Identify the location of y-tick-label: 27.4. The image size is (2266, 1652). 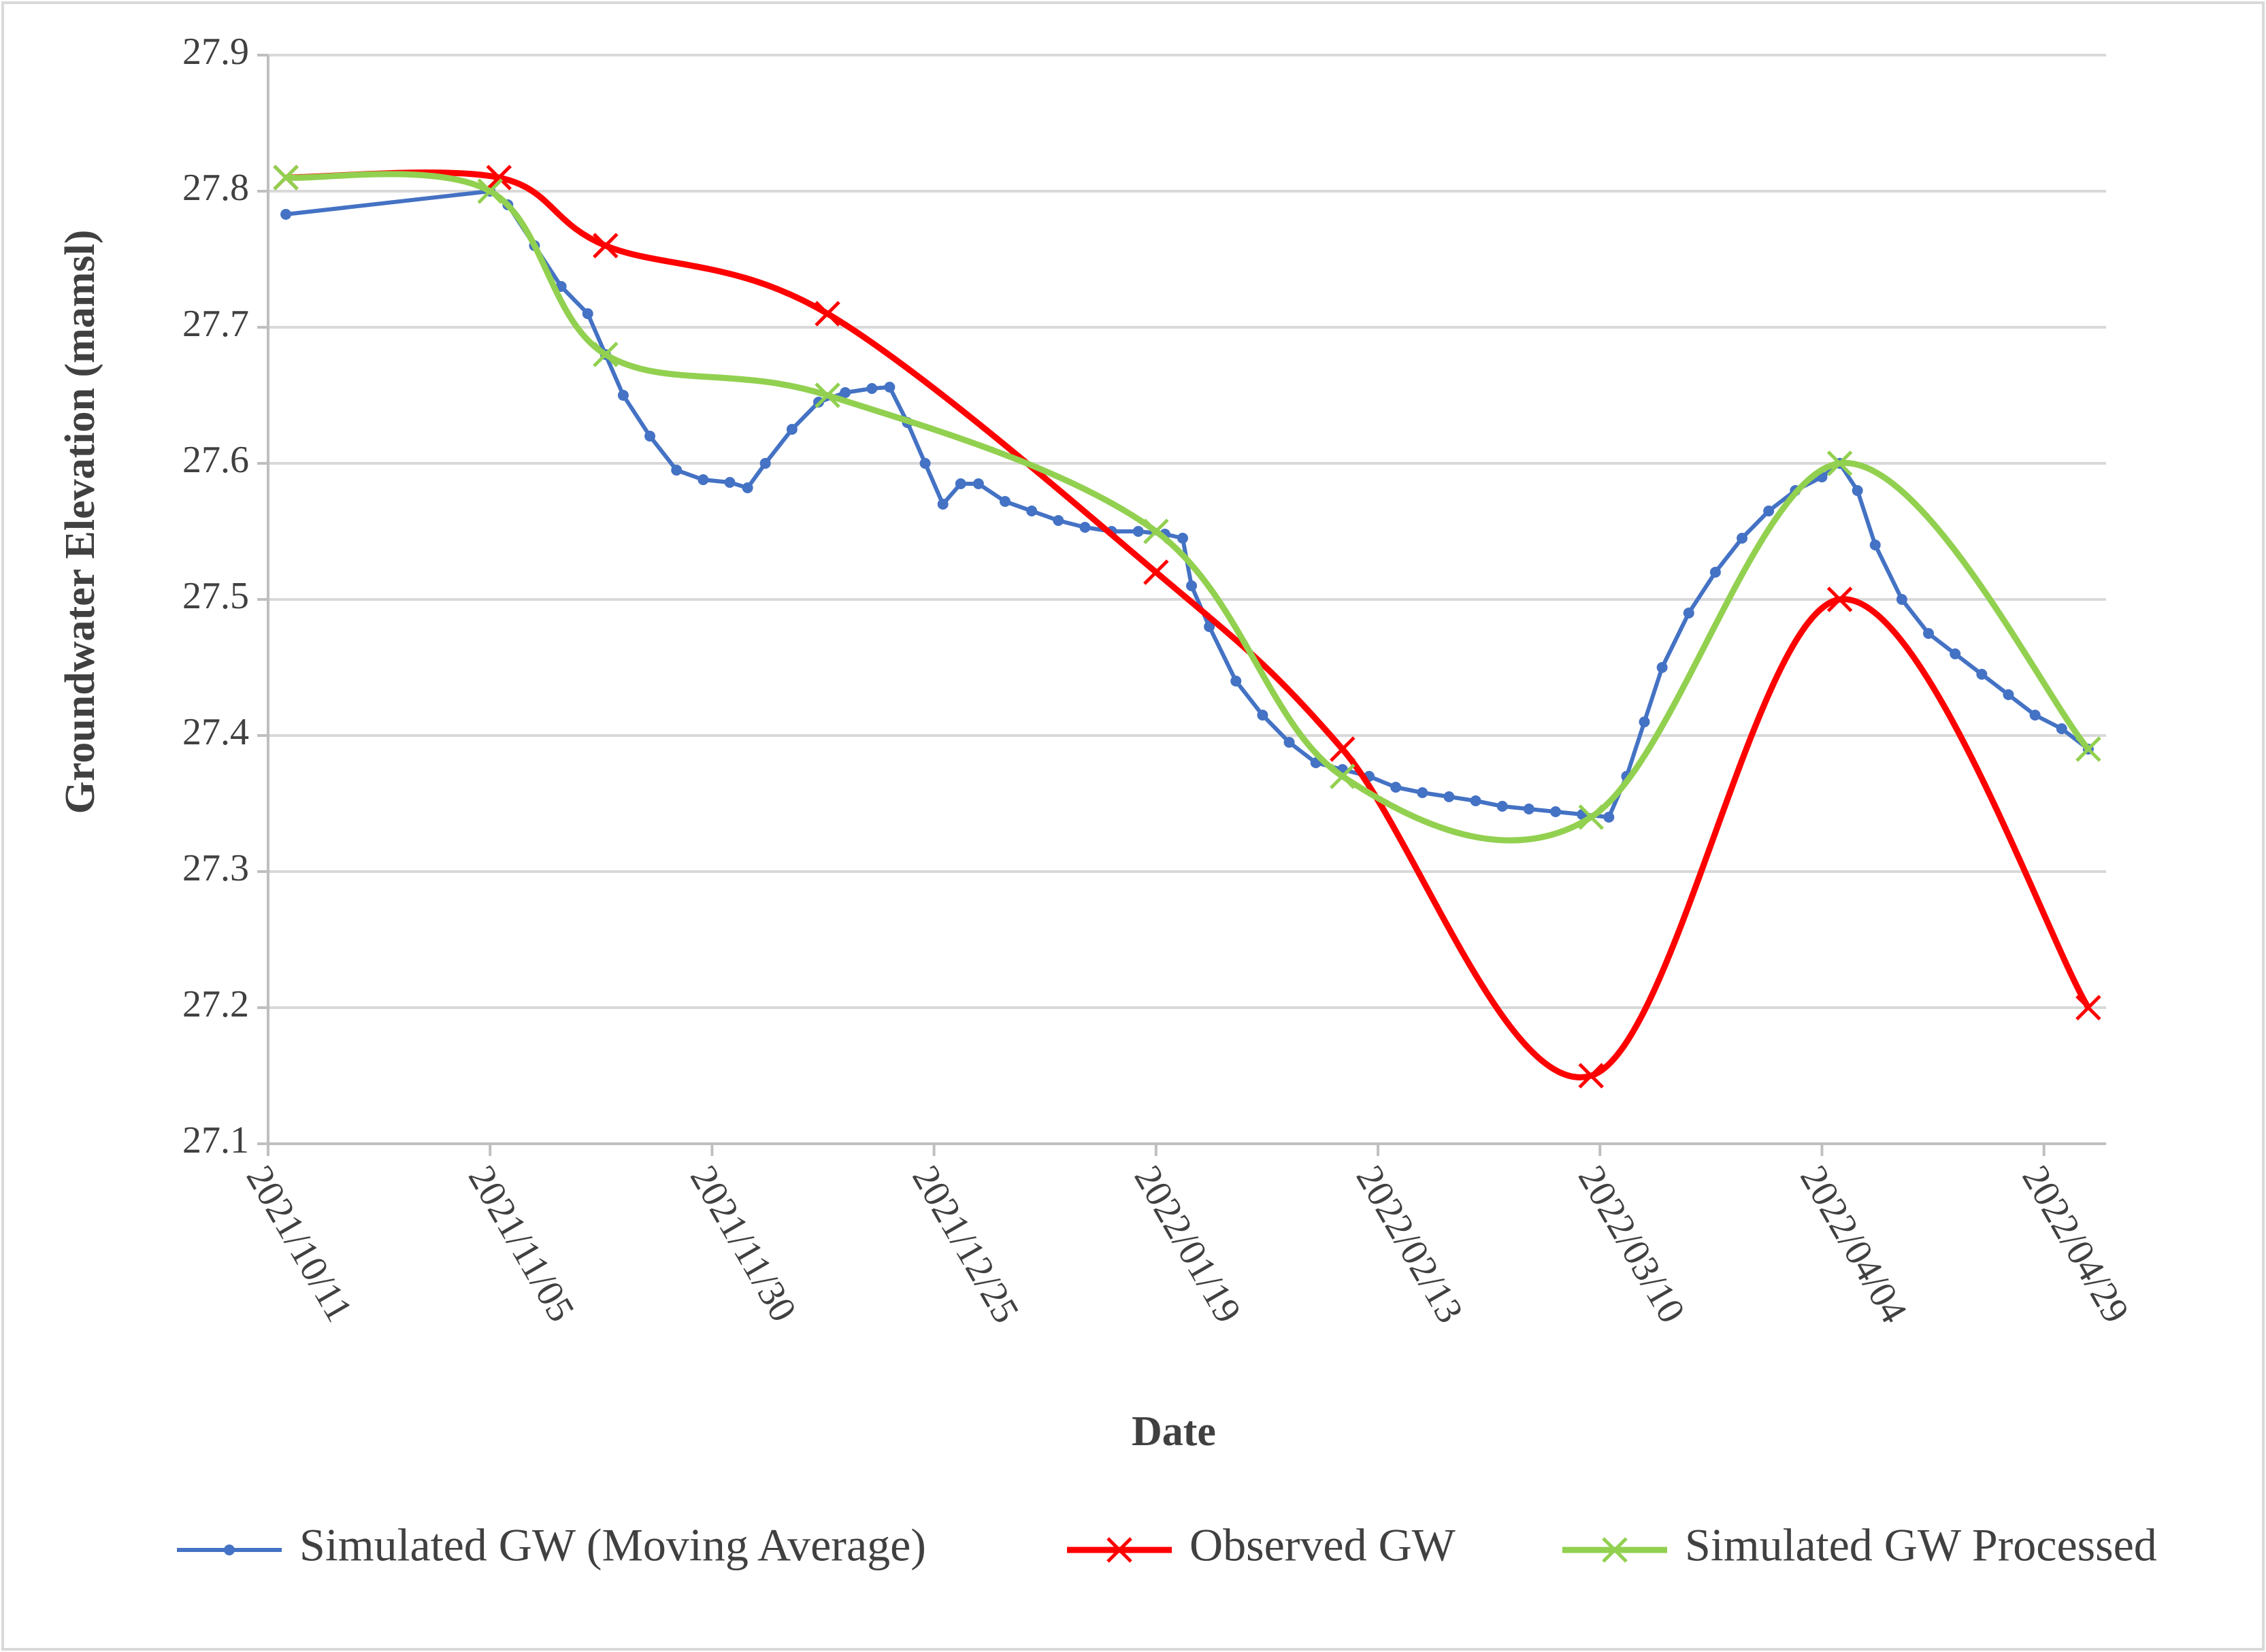
(216, 732).